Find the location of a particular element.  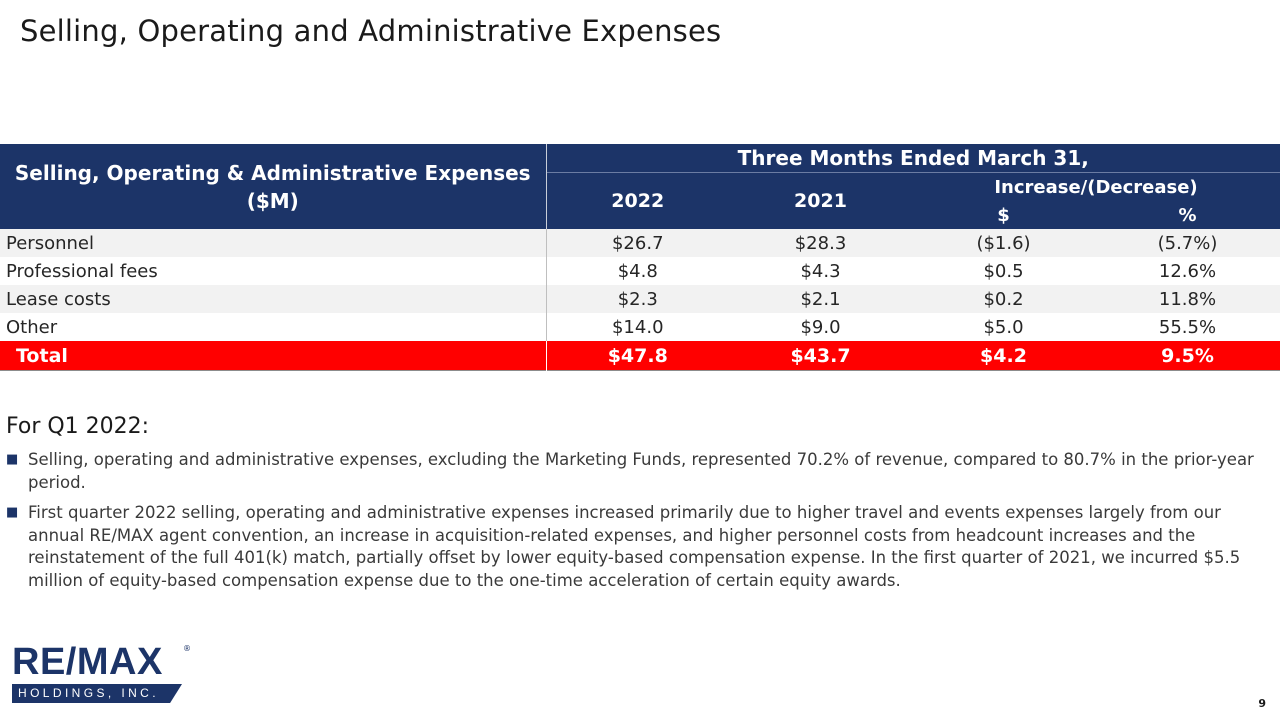

table-row-total: Total $47.8 $43.7 $4.2 9.5% is located at coordinates (640, 356).